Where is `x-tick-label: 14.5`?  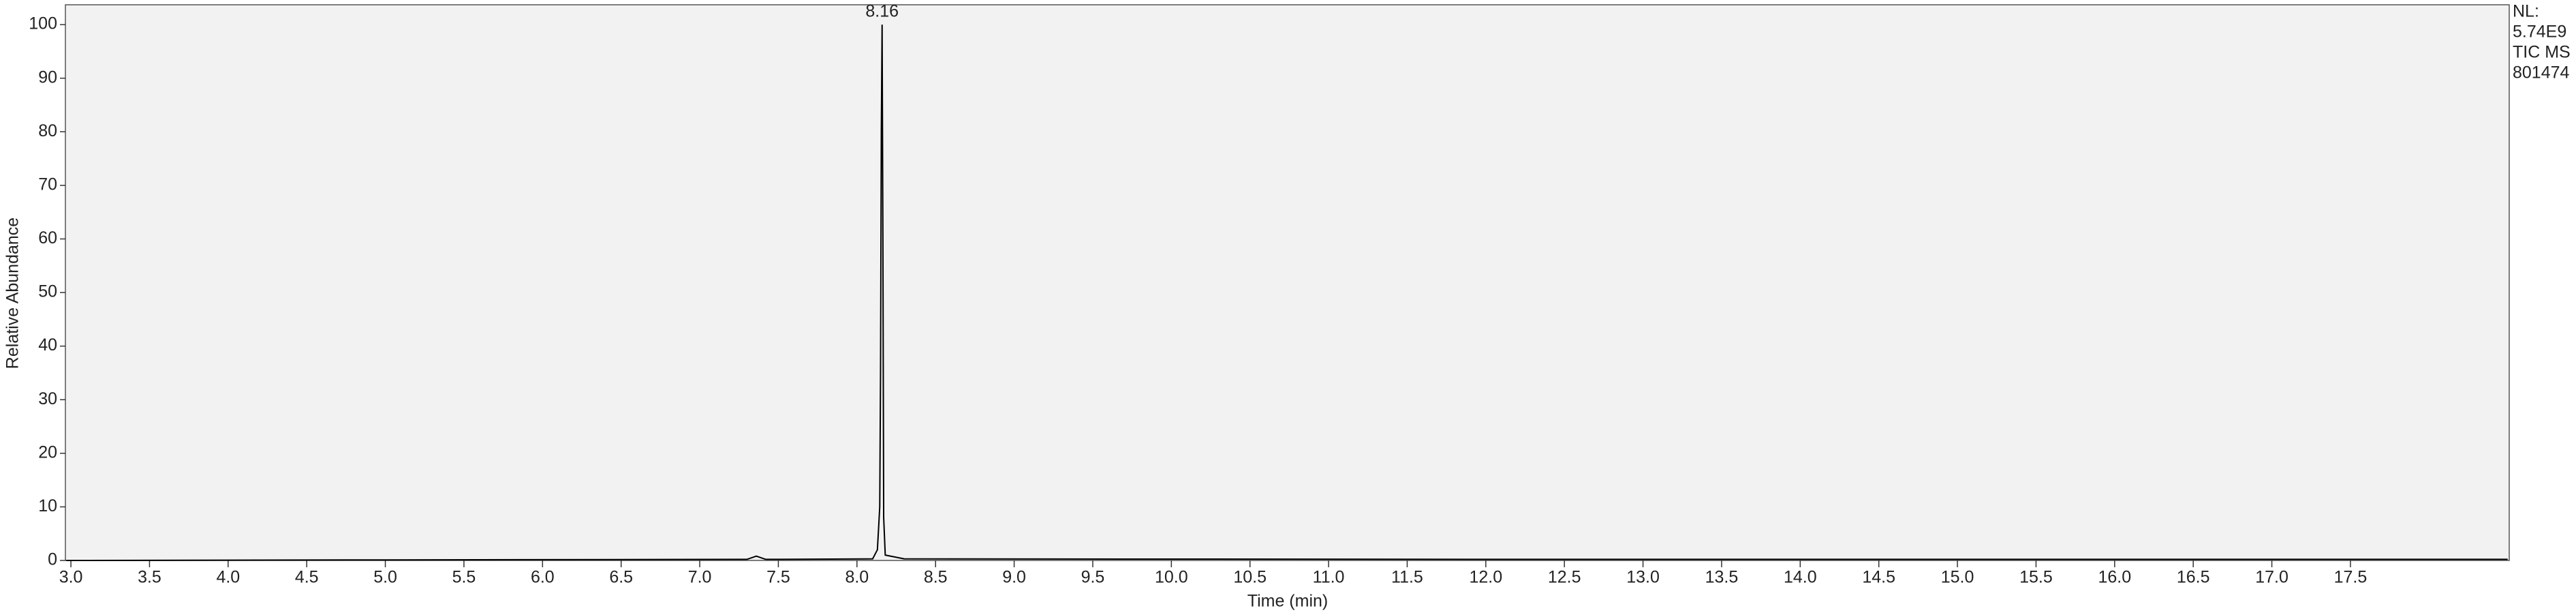
x-tick-label: 14.5 is located at coordinates (1878, 577).